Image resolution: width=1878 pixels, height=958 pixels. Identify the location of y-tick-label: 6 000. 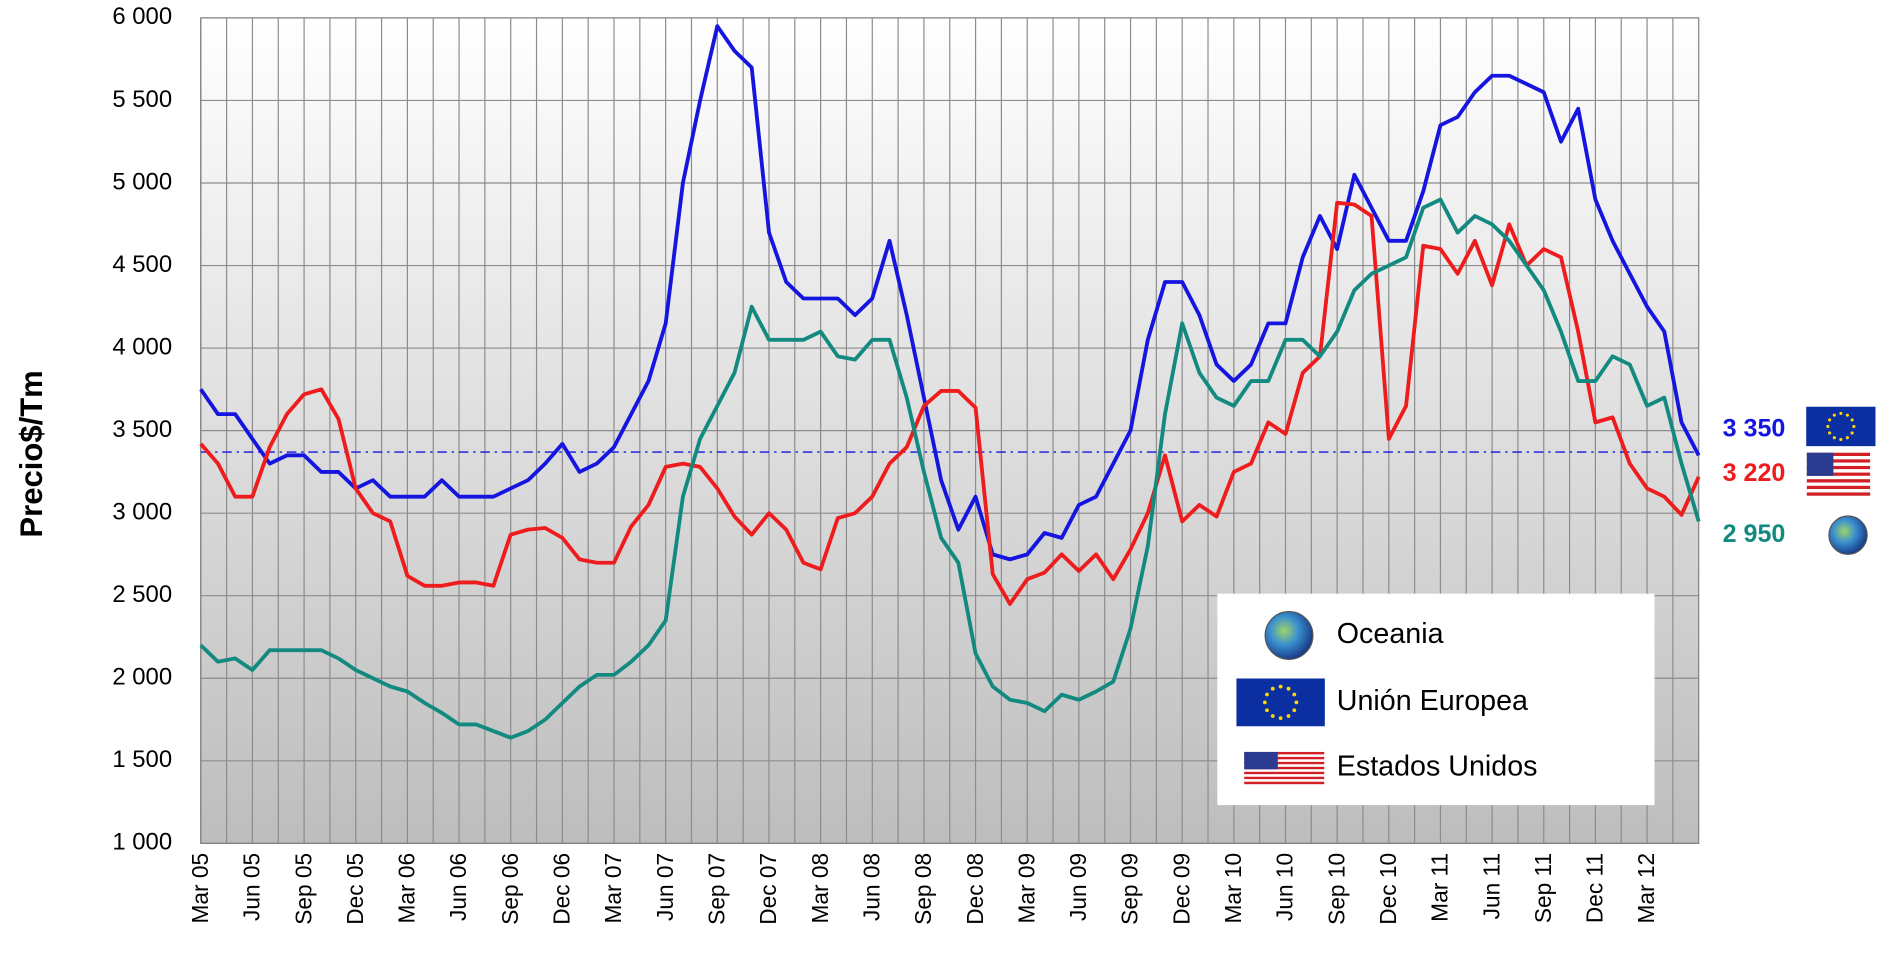
(142, 16).